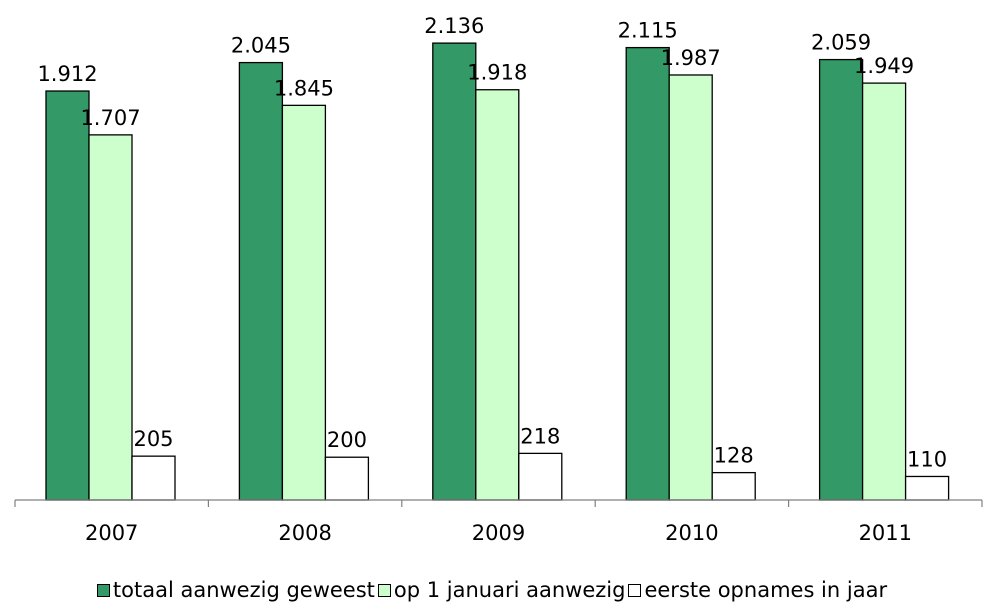 This screenshot has width=984, height=607. I want to click on legend-swatch-eerste-opnames, so click(635, 590).